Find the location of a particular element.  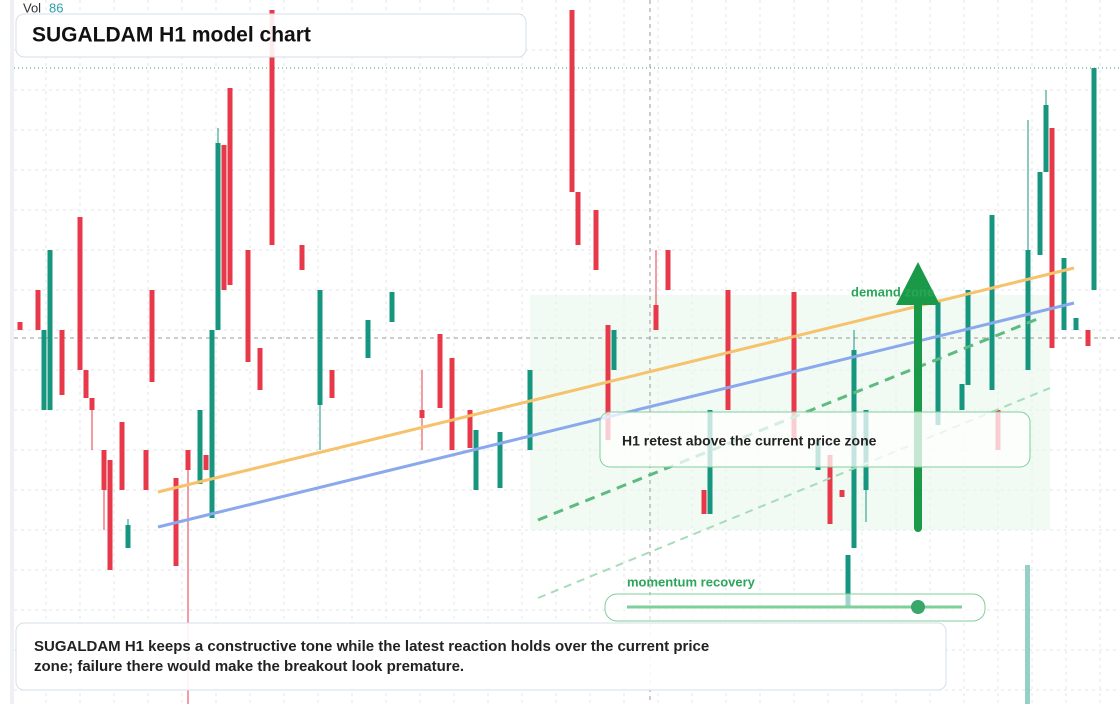

zone-label: demand zone is located at coordinates (892, 291).